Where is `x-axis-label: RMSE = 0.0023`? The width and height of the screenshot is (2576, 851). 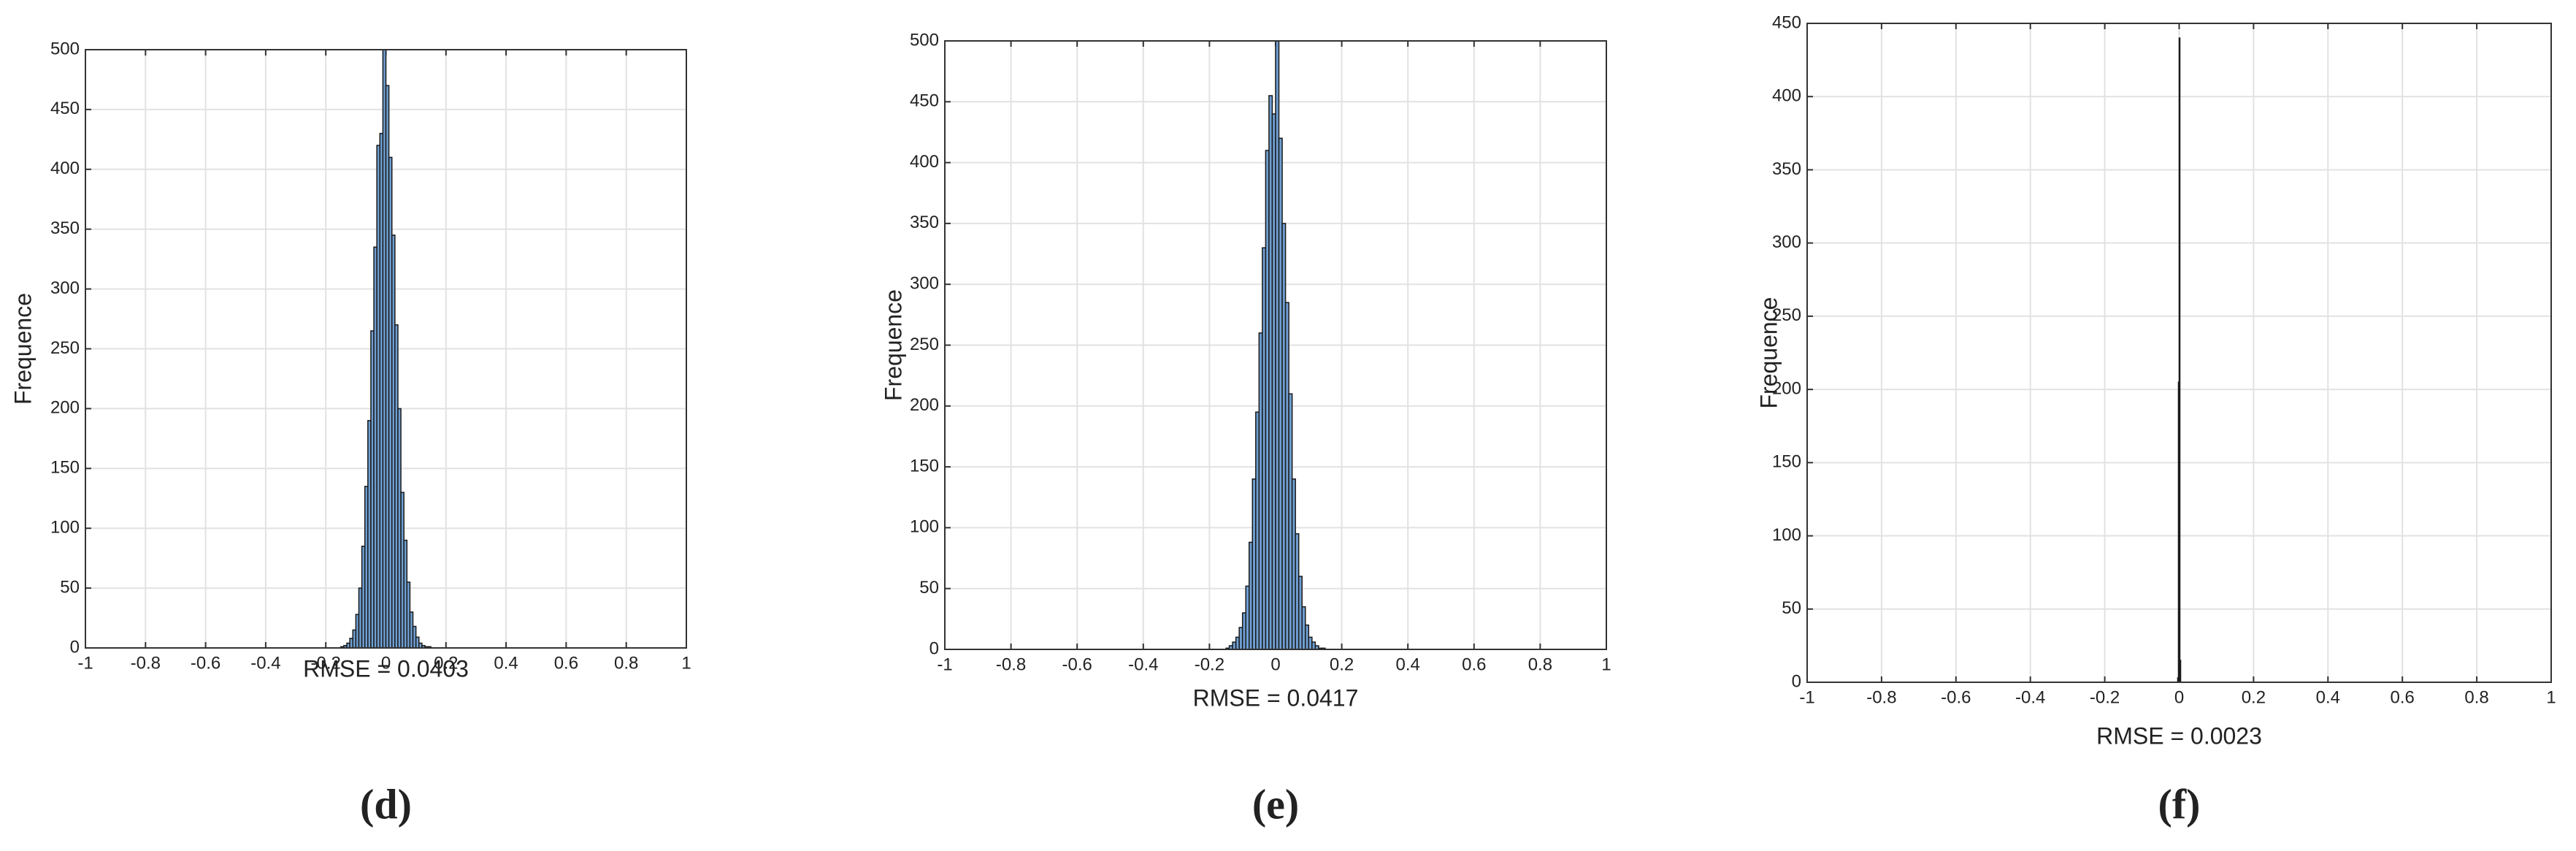
x-axis-label: RMSE = 0.0023 is located at coordinates (2179, 736).